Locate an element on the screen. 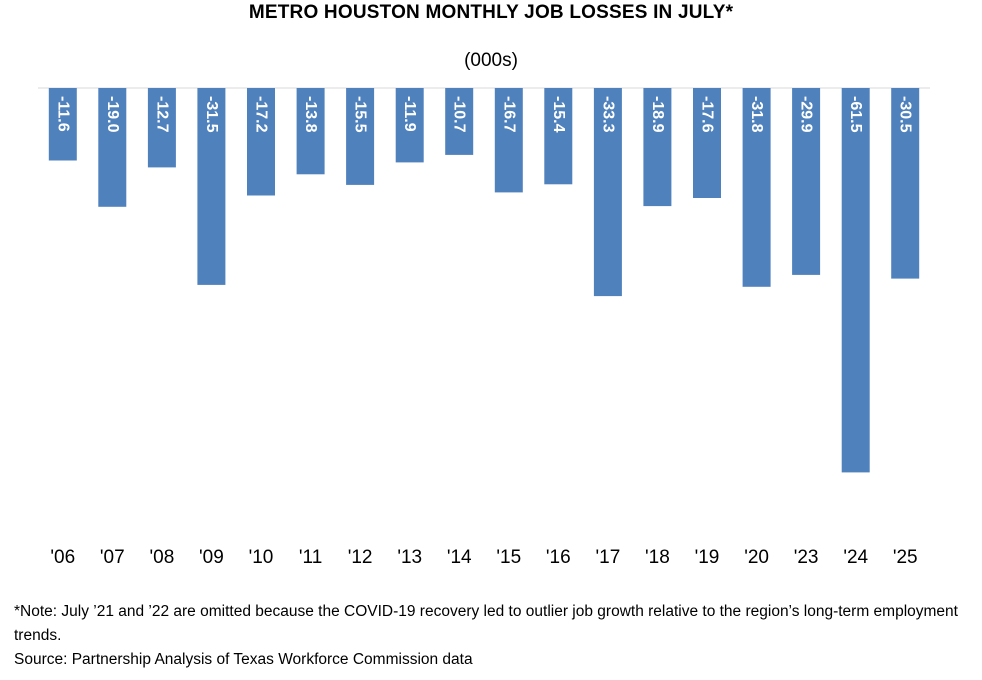  data-label: -31.8 is located at coordinates (756, 114).